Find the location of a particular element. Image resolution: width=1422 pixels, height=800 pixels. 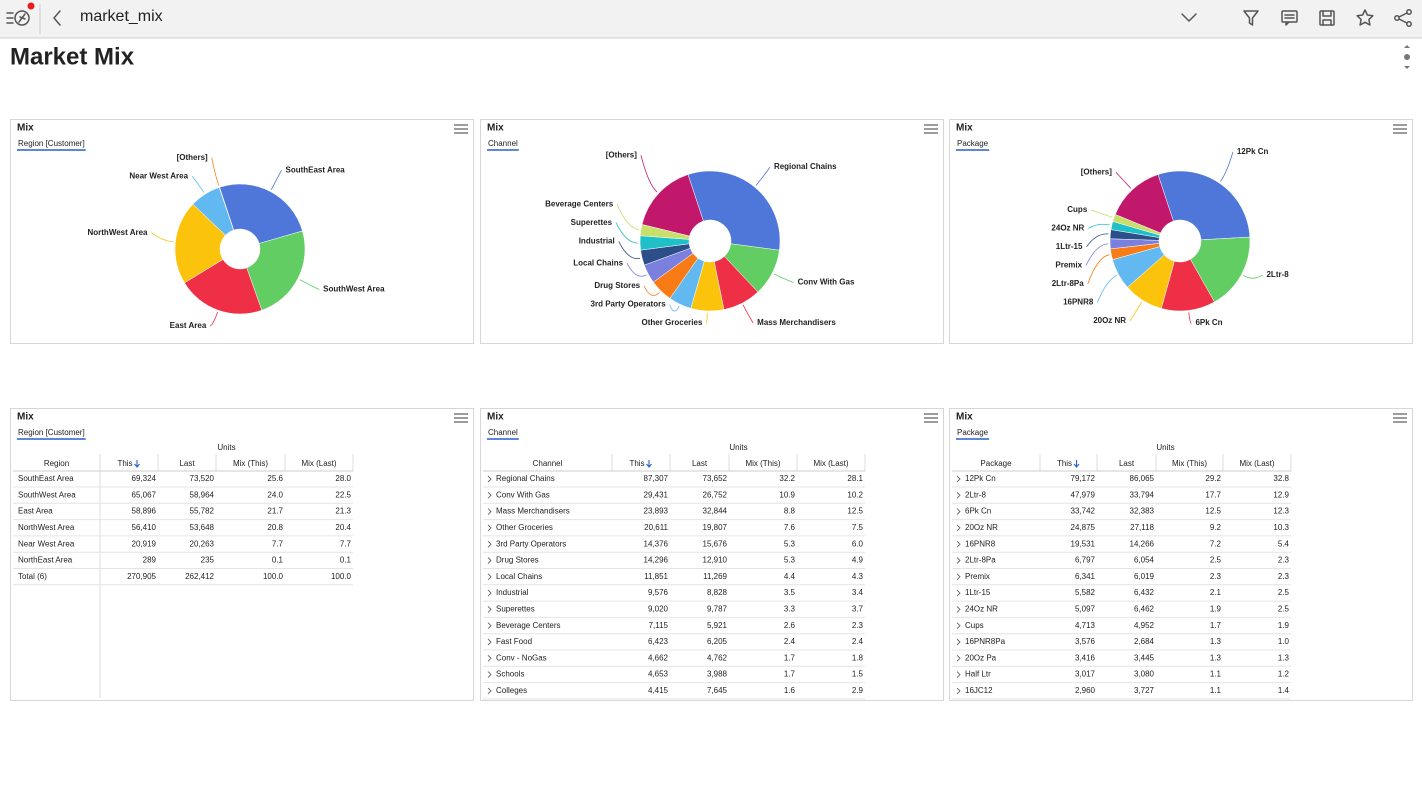

more-menu is located at coordinates (1407, 57).